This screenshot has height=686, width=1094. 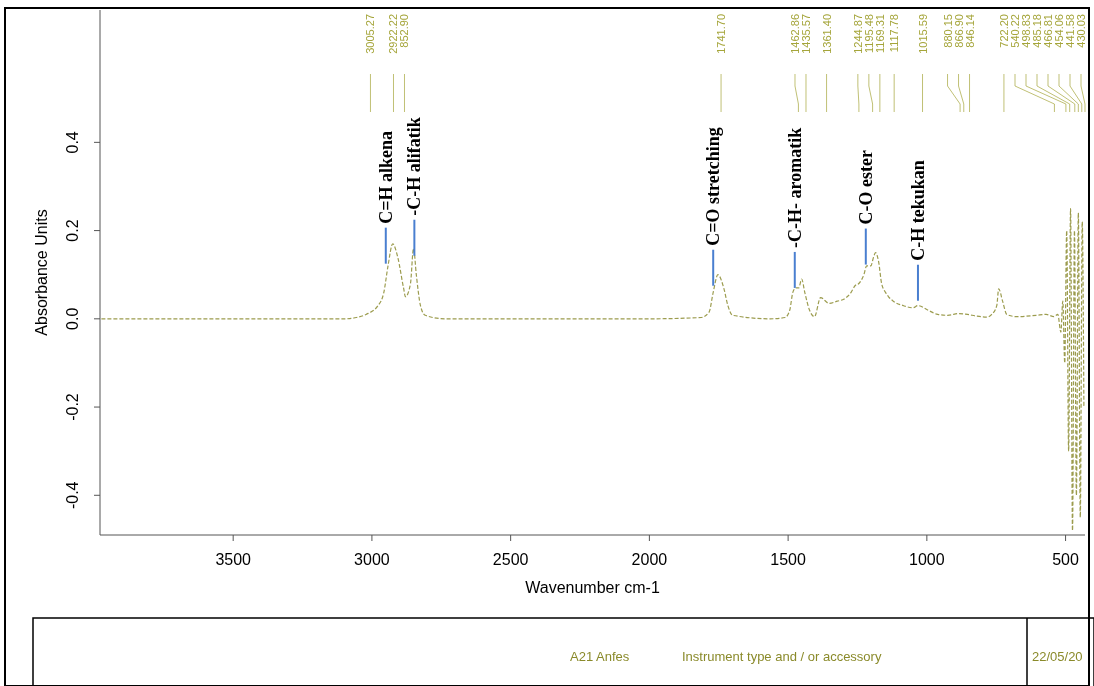 What do you see at coordinates (385, 177) in the screenshot?
I see `annotation: C=H alkena` at bounding box center [385, 177].